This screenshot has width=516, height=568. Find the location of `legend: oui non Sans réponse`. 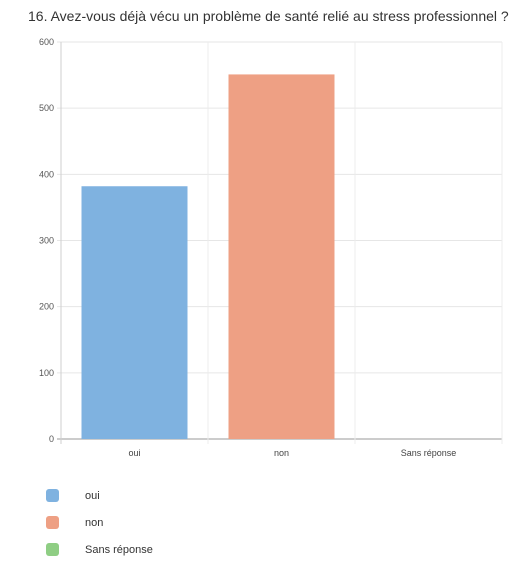

legend: oui non Sans réponse is located at coordinates (99, 522).